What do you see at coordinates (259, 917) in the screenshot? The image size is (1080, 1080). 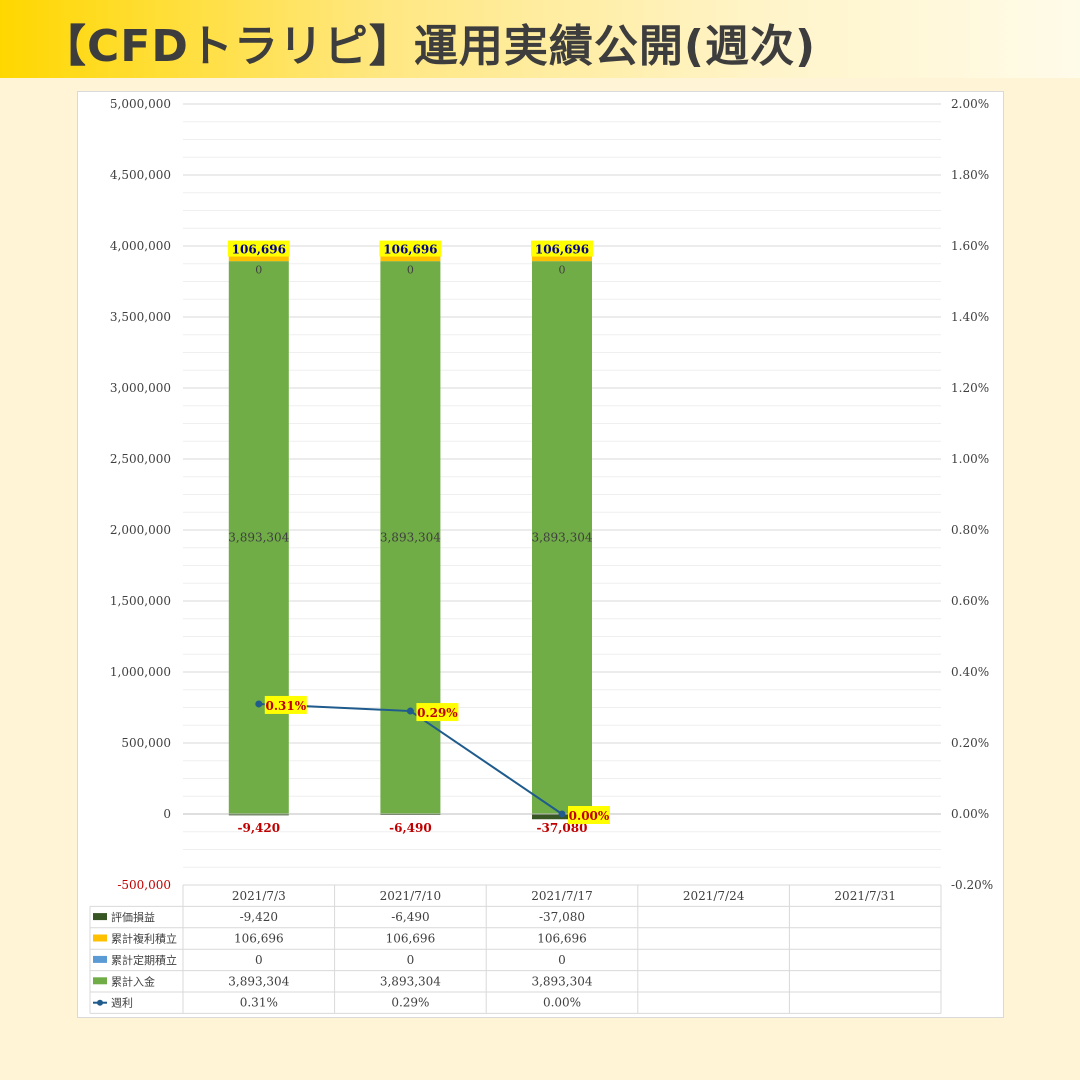 I see `table-cell-value: -9,420` at bounding box center [259, 917].